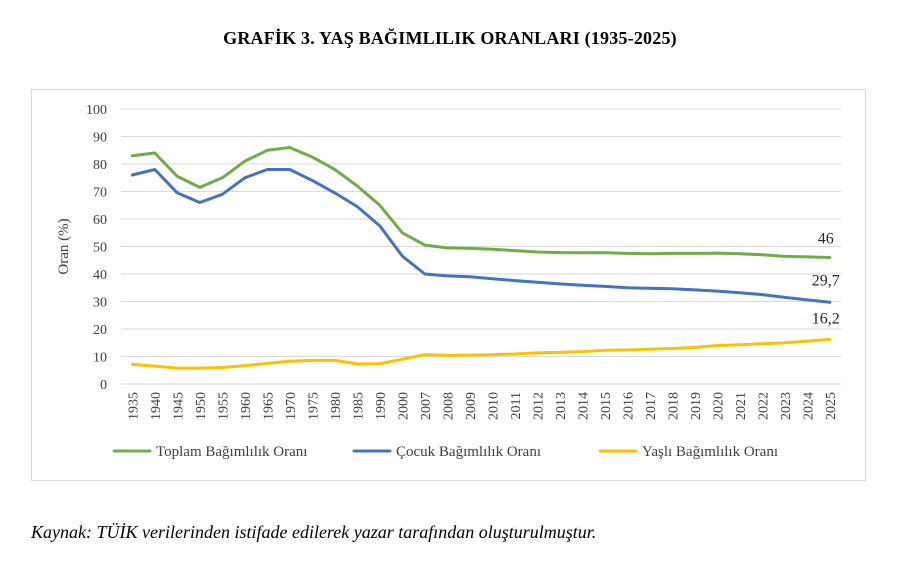 The height and width of the screenshot is (570, 900). I want to click on x-tick-label: 2025, so click(831, 406).